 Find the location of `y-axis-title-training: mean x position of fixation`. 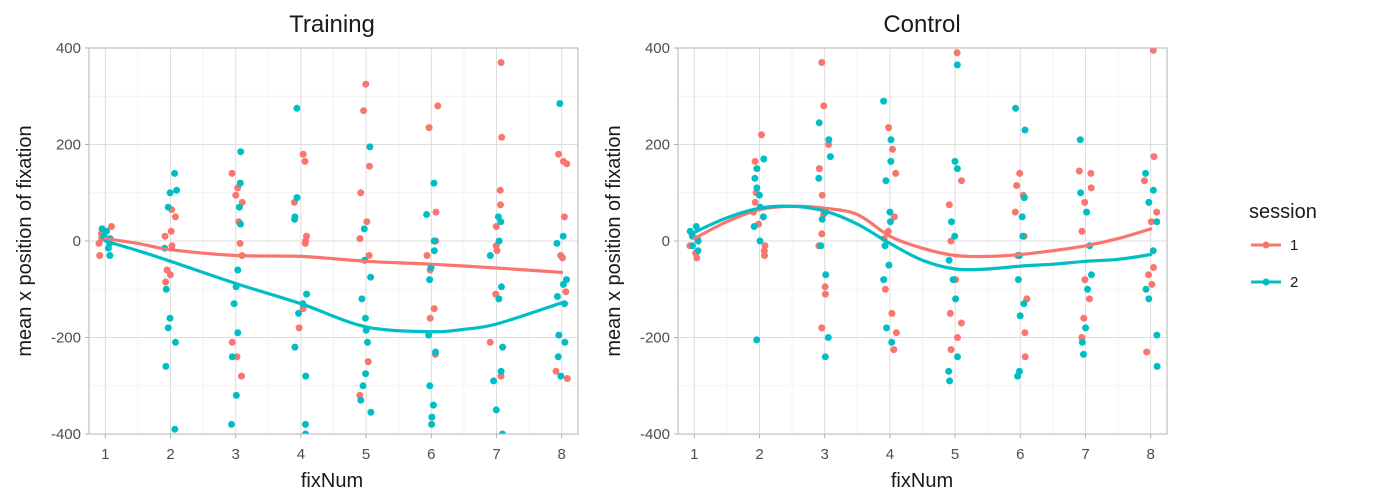

y-axis-title-training: mean x position of fixation is located at coordinates (25, 240).